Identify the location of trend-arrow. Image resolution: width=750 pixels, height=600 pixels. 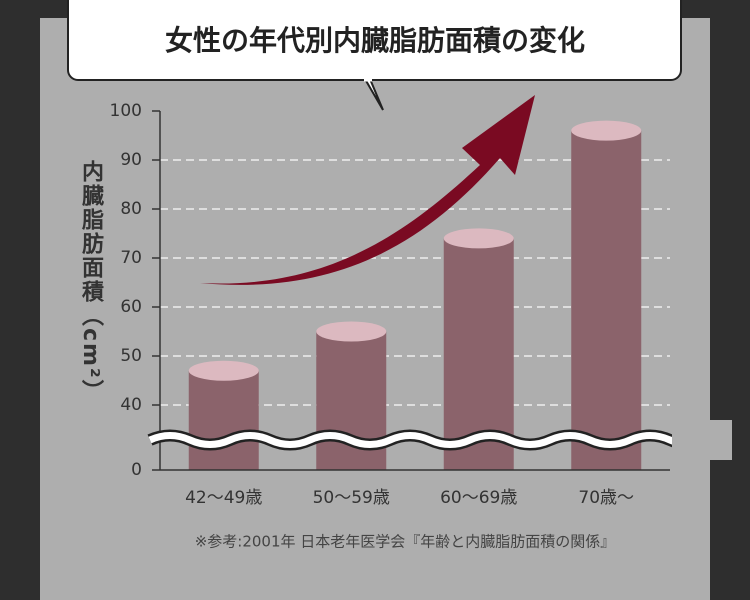
(367, 190).